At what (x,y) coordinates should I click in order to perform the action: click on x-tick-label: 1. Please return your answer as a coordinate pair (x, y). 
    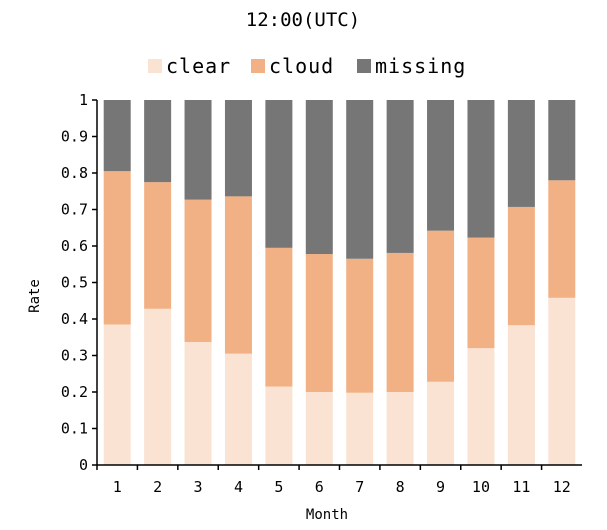
    Looking at the image, I should click on (117, 487).